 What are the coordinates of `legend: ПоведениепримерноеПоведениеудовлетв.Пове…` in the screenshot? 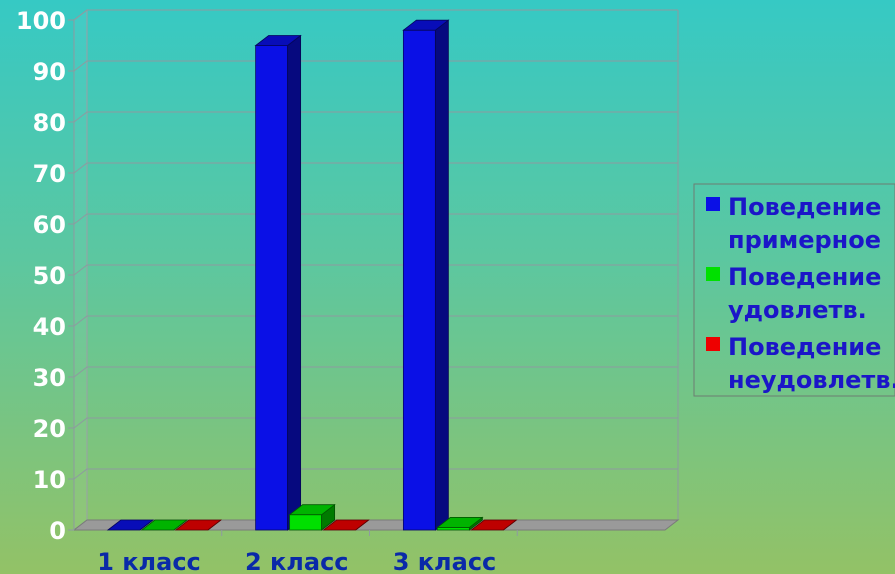 It's located at (794, 290).